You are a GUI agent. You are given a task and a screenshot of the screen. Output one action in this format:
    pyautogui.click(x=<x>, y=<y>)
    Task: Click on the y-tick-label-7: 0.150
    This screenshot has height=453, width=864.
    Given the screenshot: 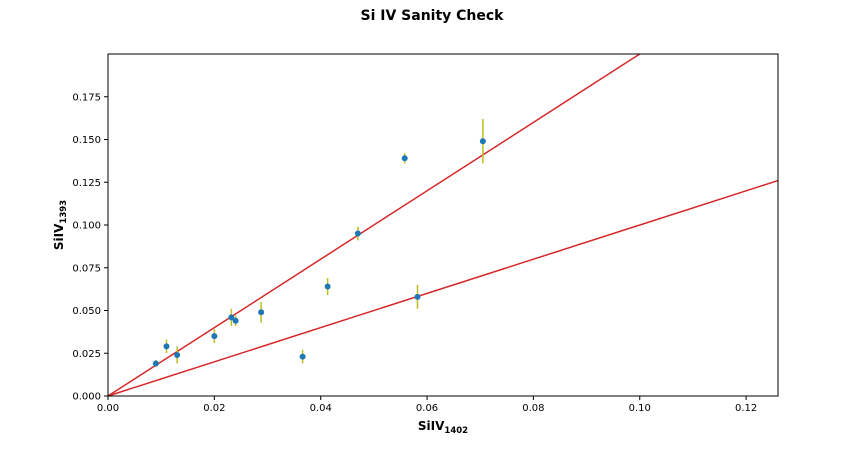 What is the action you would take?
    pyautogui.click(x=86, y=140)
    